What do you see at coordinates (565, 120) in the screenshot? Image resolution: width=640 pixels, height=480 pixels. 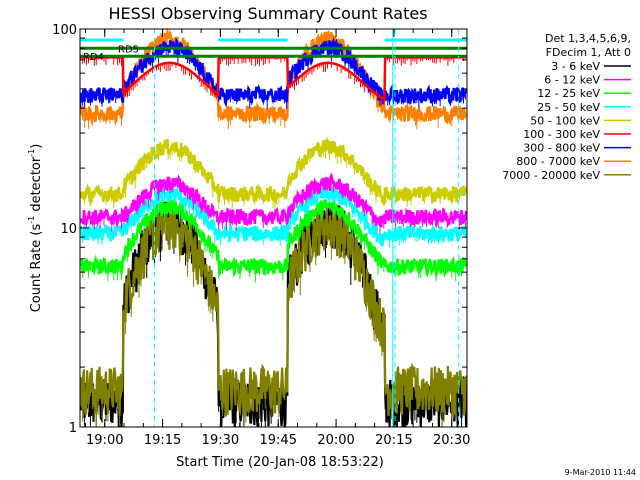 I see `legend-label: 50 - 100 keV` at bounding box center [565, 120].